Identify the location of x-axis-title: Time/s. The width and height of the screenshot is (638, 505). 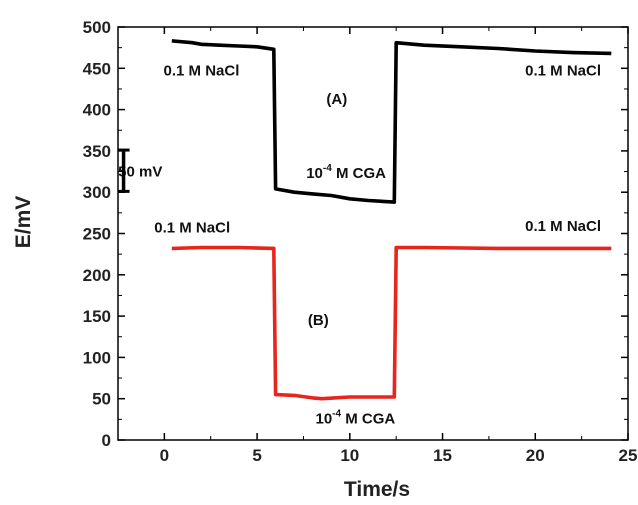
(377, 489).